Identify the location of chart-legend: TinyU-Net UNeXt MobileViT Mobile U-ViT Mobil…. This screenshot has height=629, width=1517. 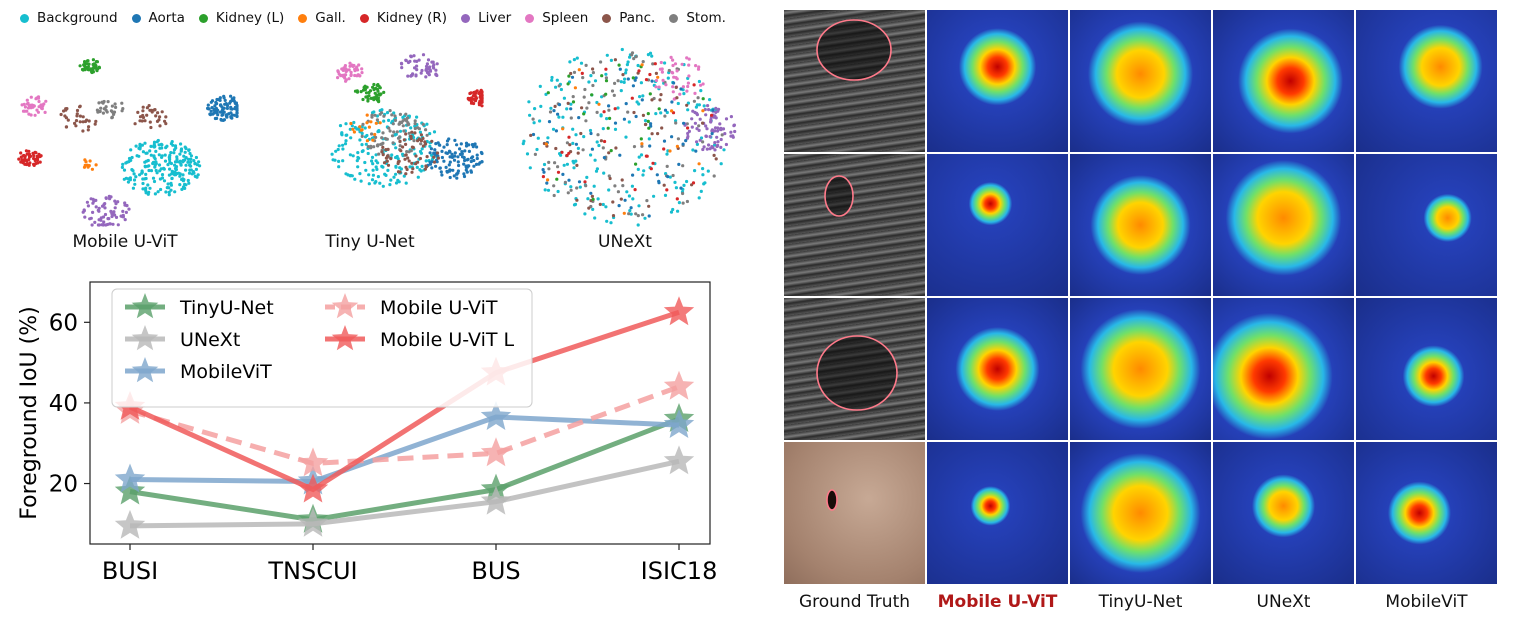
(322, 348).